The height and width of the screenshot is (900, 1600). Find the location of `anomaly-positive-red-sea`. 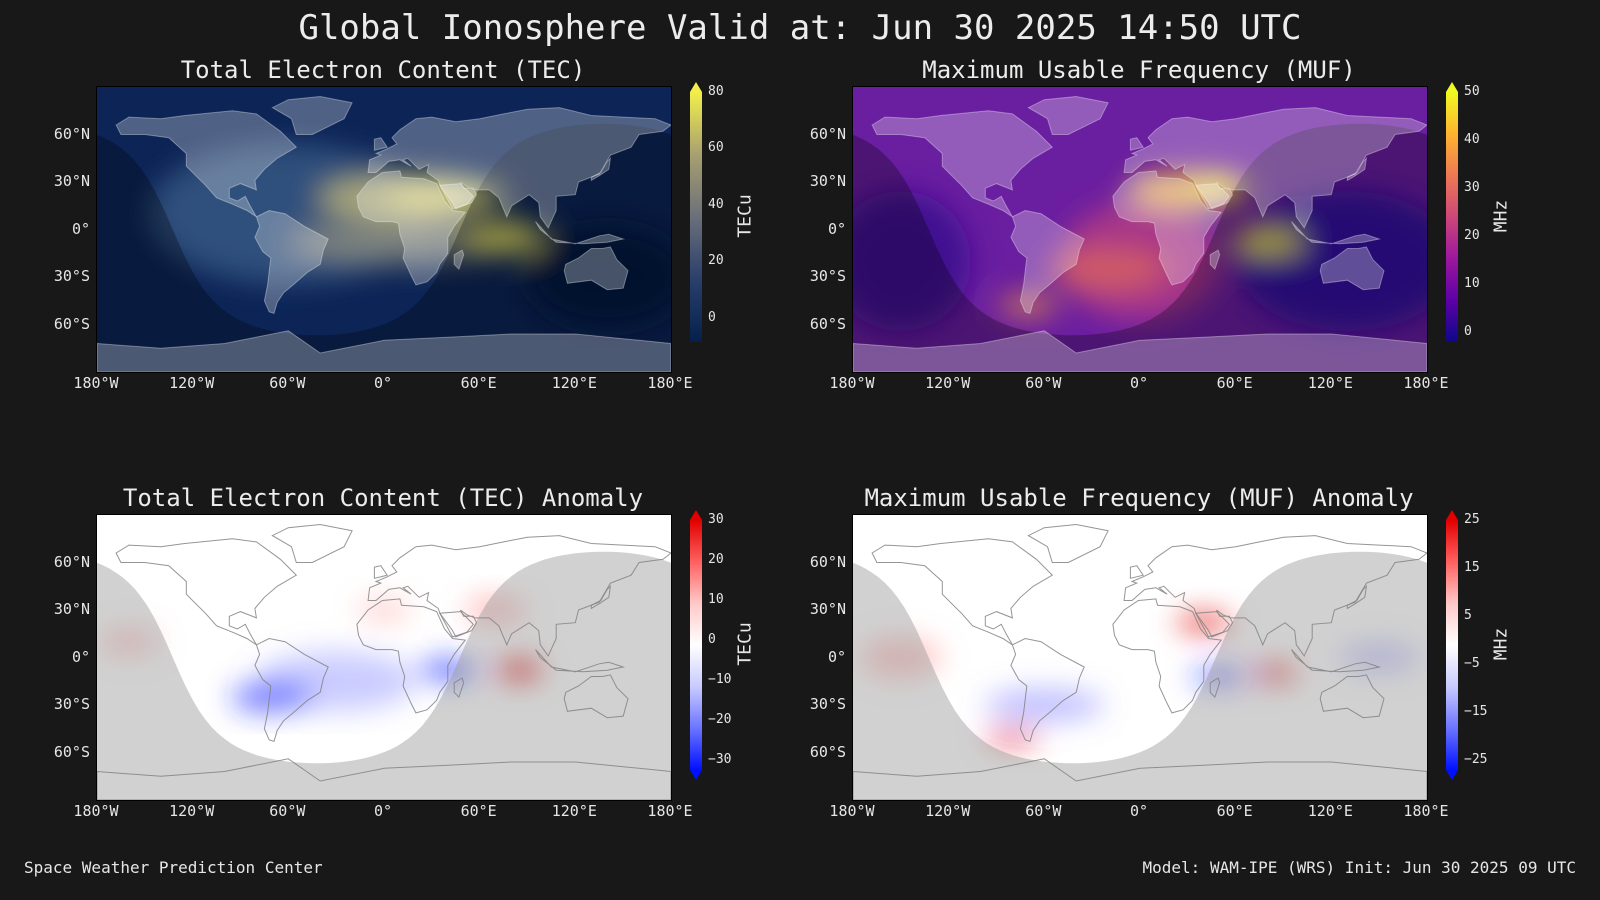

anomaly-positive-red-sea is located at coordinates (1203, 622).